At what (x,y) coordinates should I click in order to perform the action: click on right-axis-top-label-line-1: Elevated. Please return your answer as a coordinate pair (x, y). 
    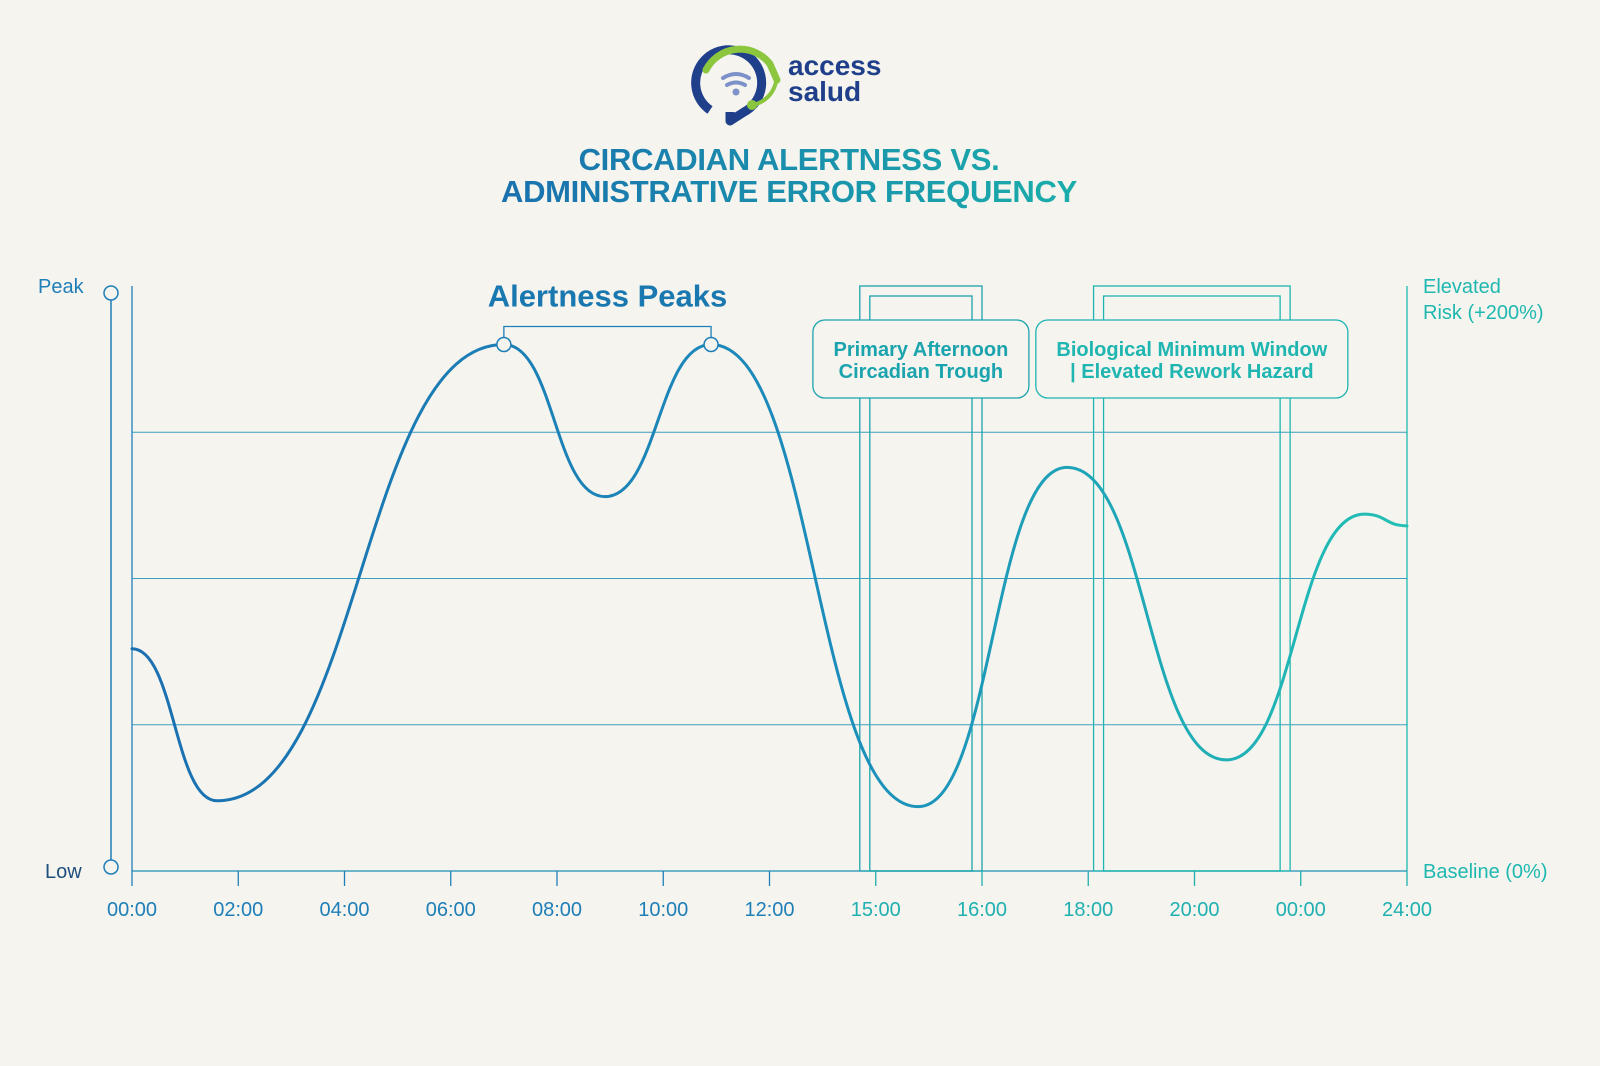
    Looking at the image, I should click on (1462, 287).